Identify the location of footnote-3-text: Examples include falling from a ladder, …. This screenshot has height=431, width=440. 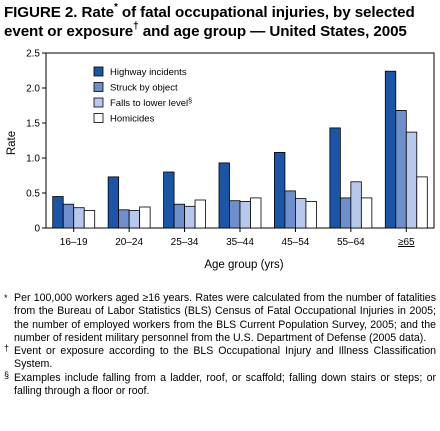
(225, 384).